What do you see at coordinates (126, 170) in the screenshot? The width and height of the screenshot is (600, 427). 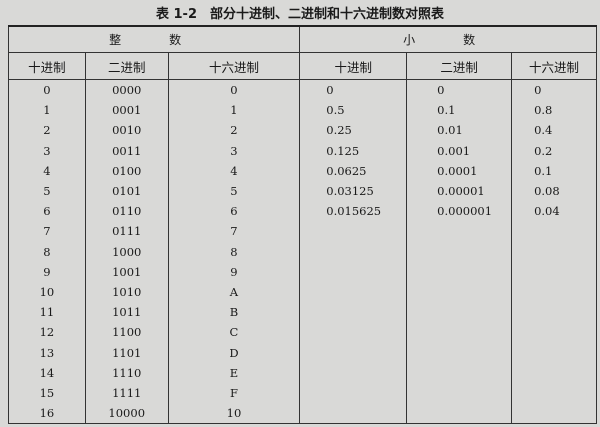 I see `table-cell: 0100` at bounding box center [126, 170].